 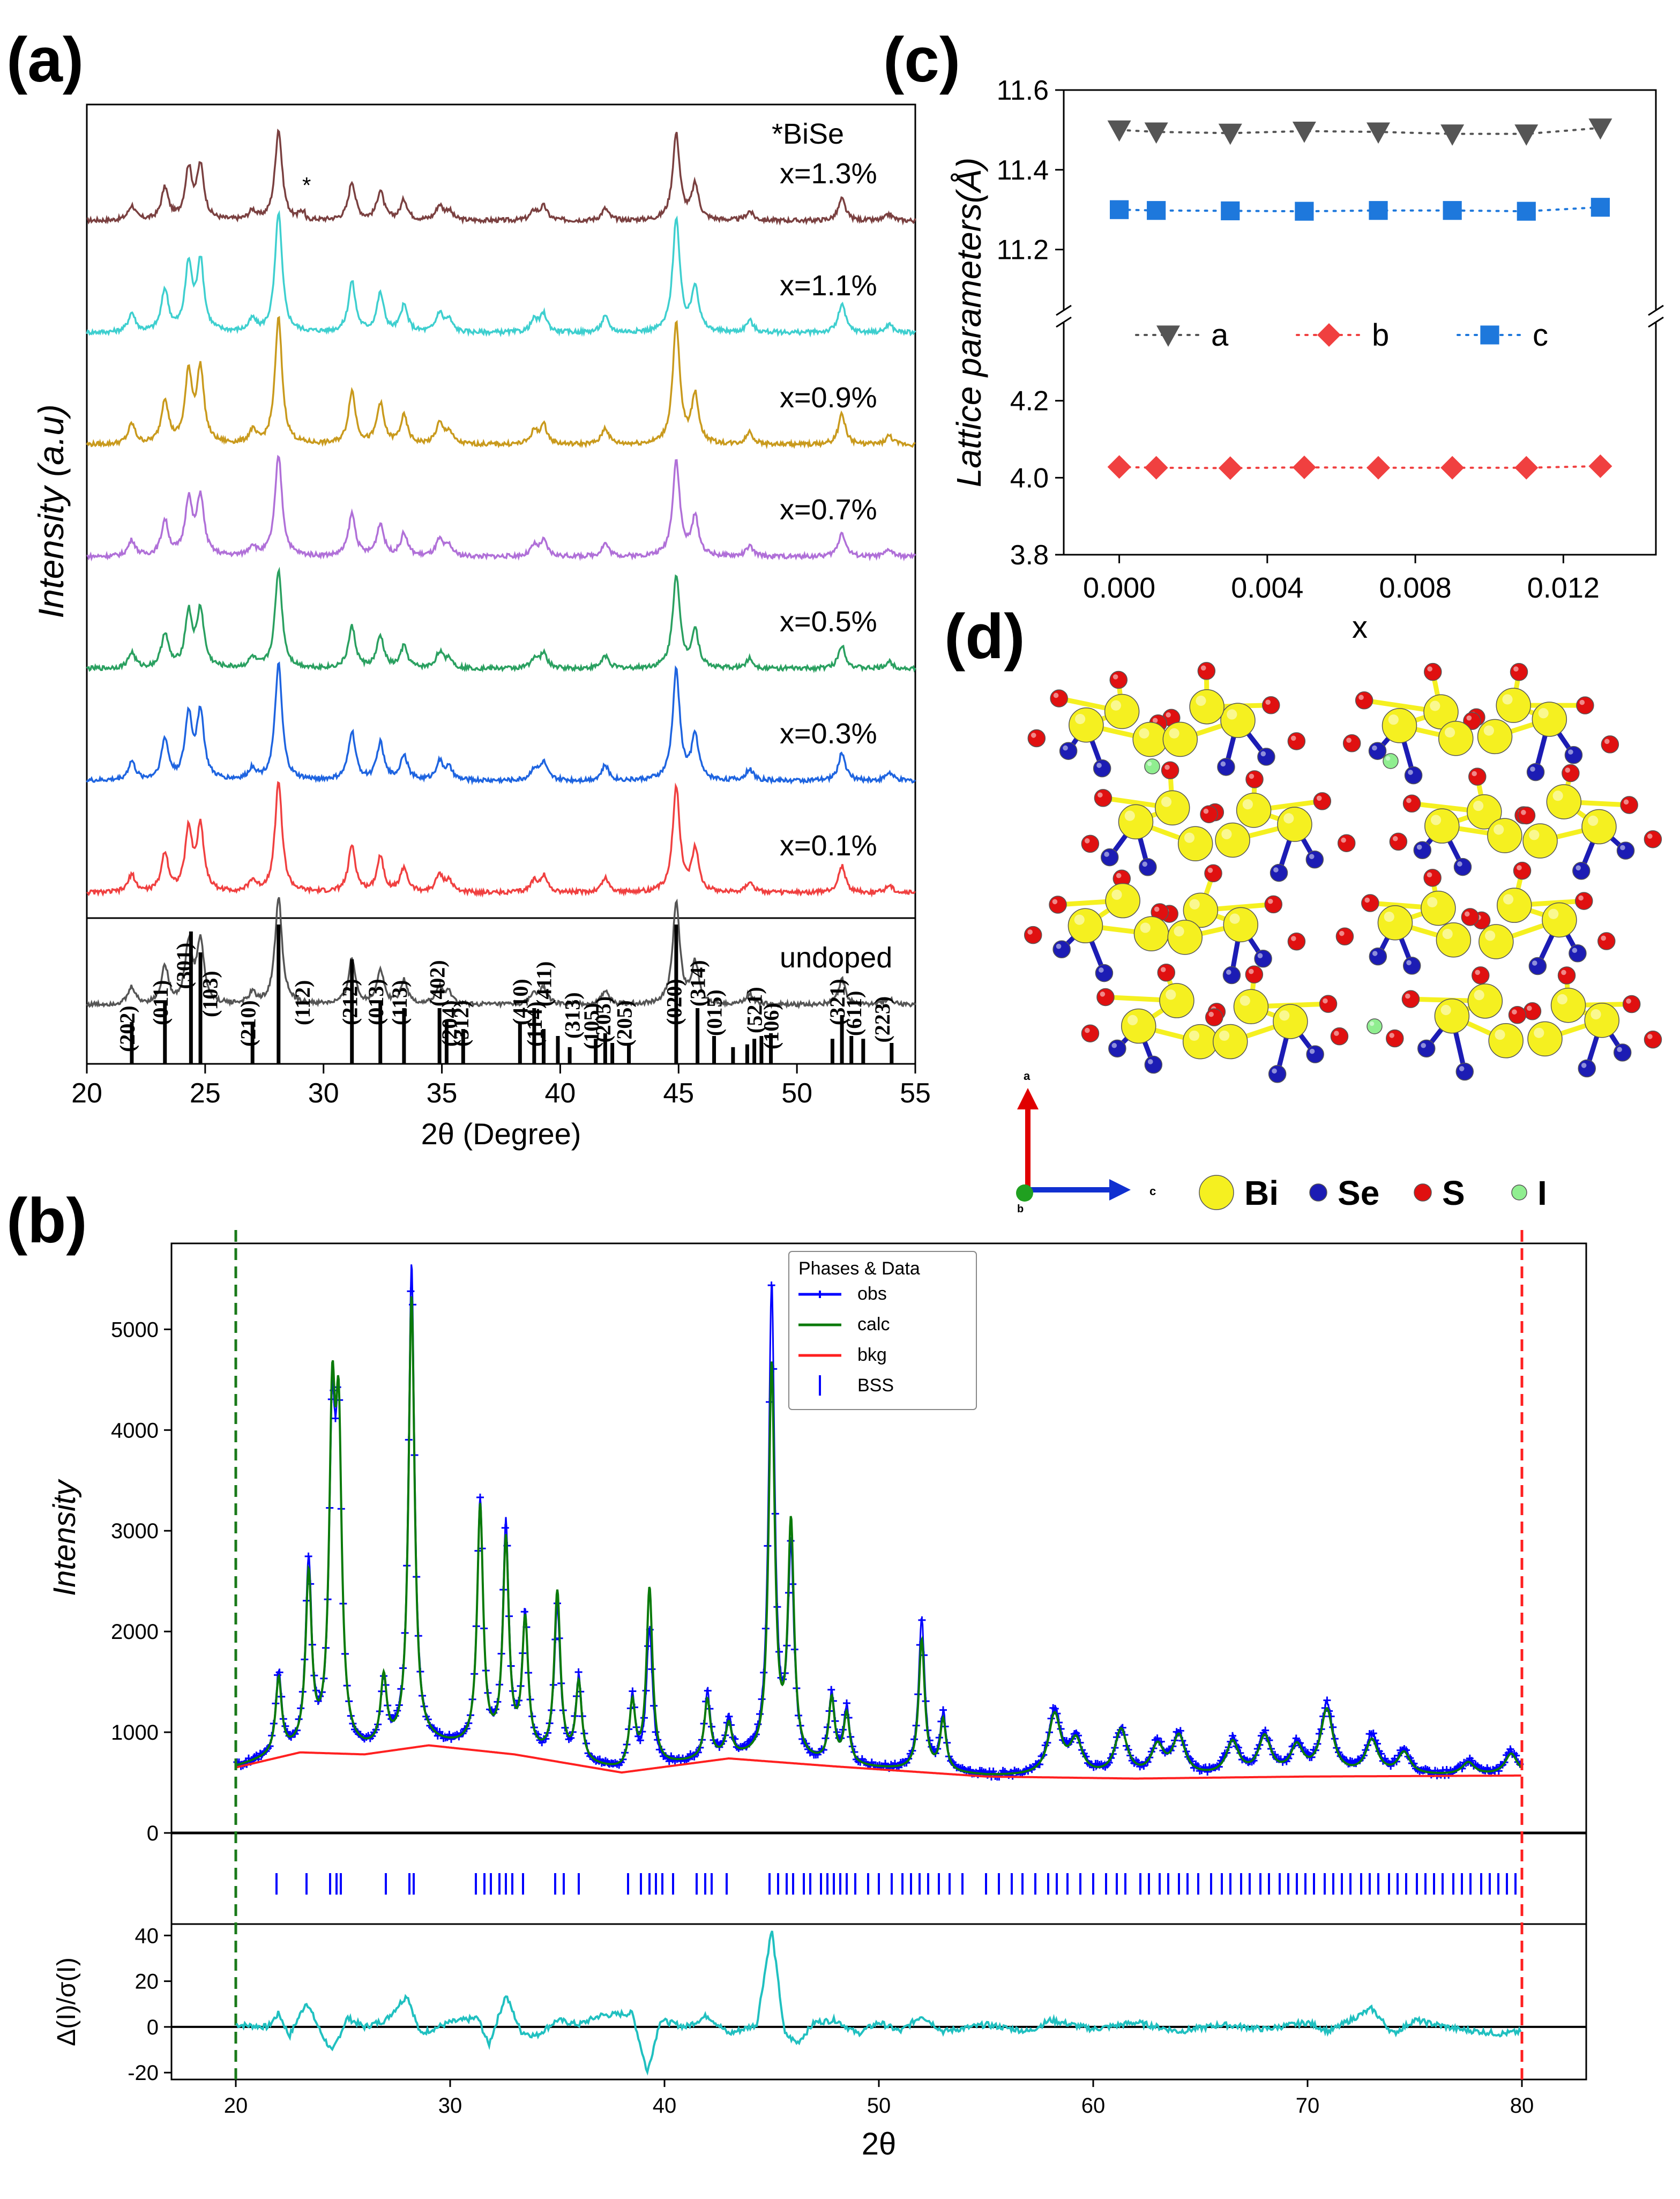 What do you see at coordinates (350, 1002) in the screenshot?
I see `miller-index: (212)` at bounding box center [350, 1002].